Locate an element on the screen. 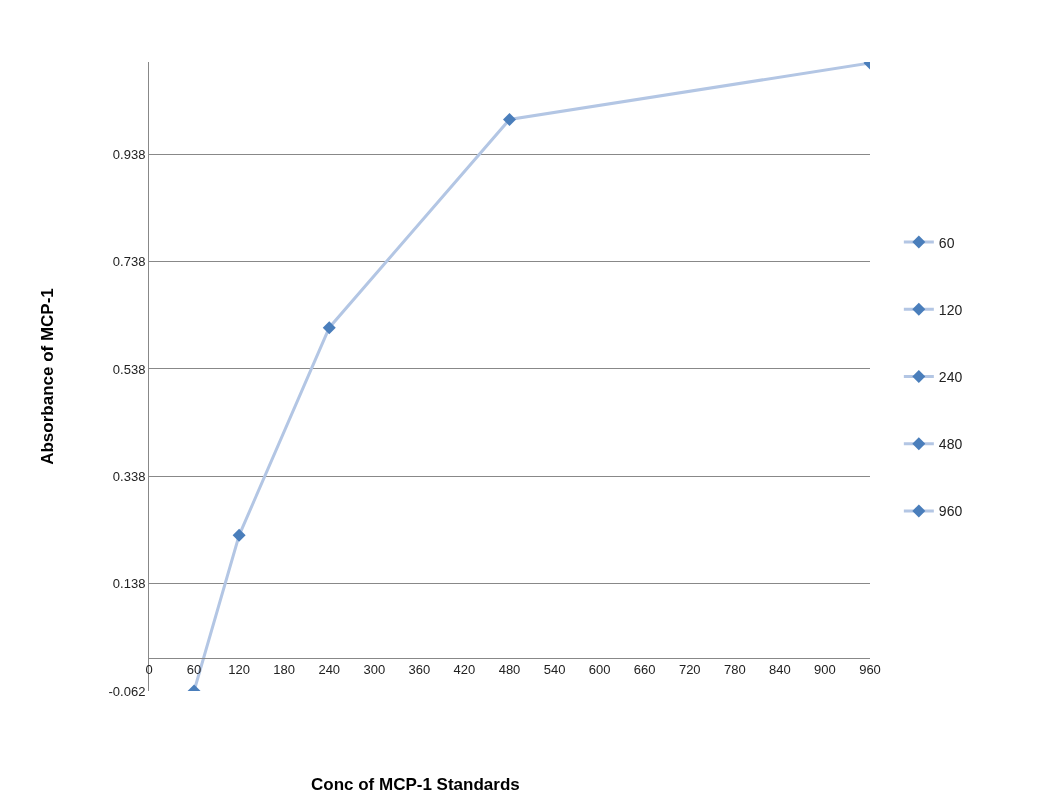  x-tick-label: 180 is located at coordinates (284, 670).